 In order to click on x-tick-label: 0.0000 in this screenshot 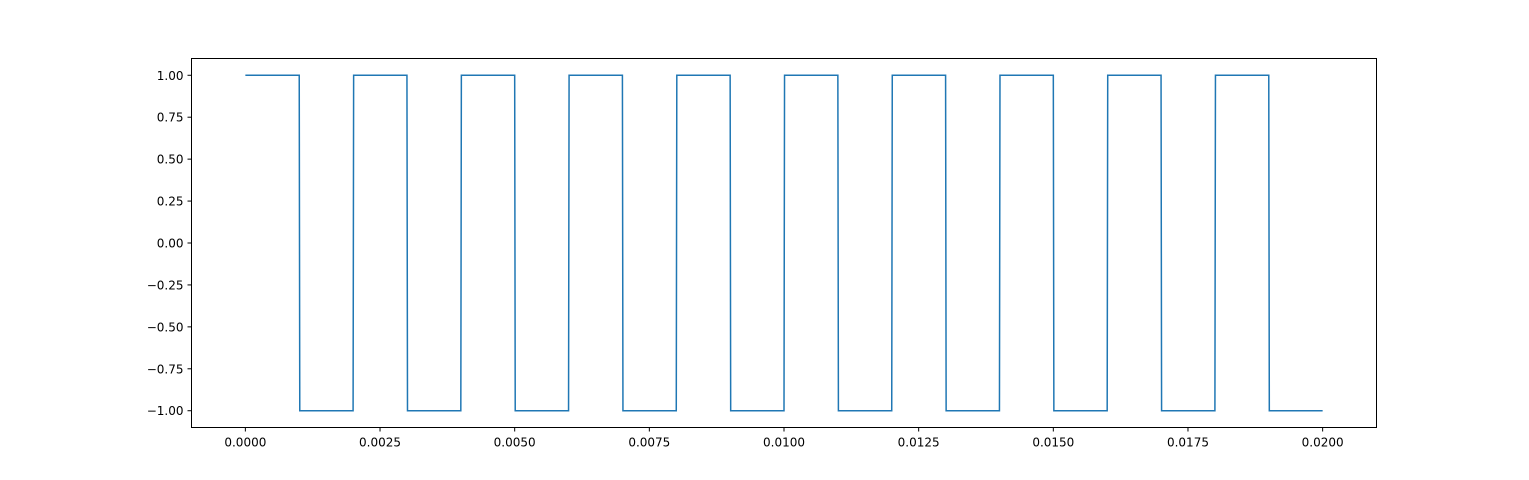, I will do `click(245, 443)`.